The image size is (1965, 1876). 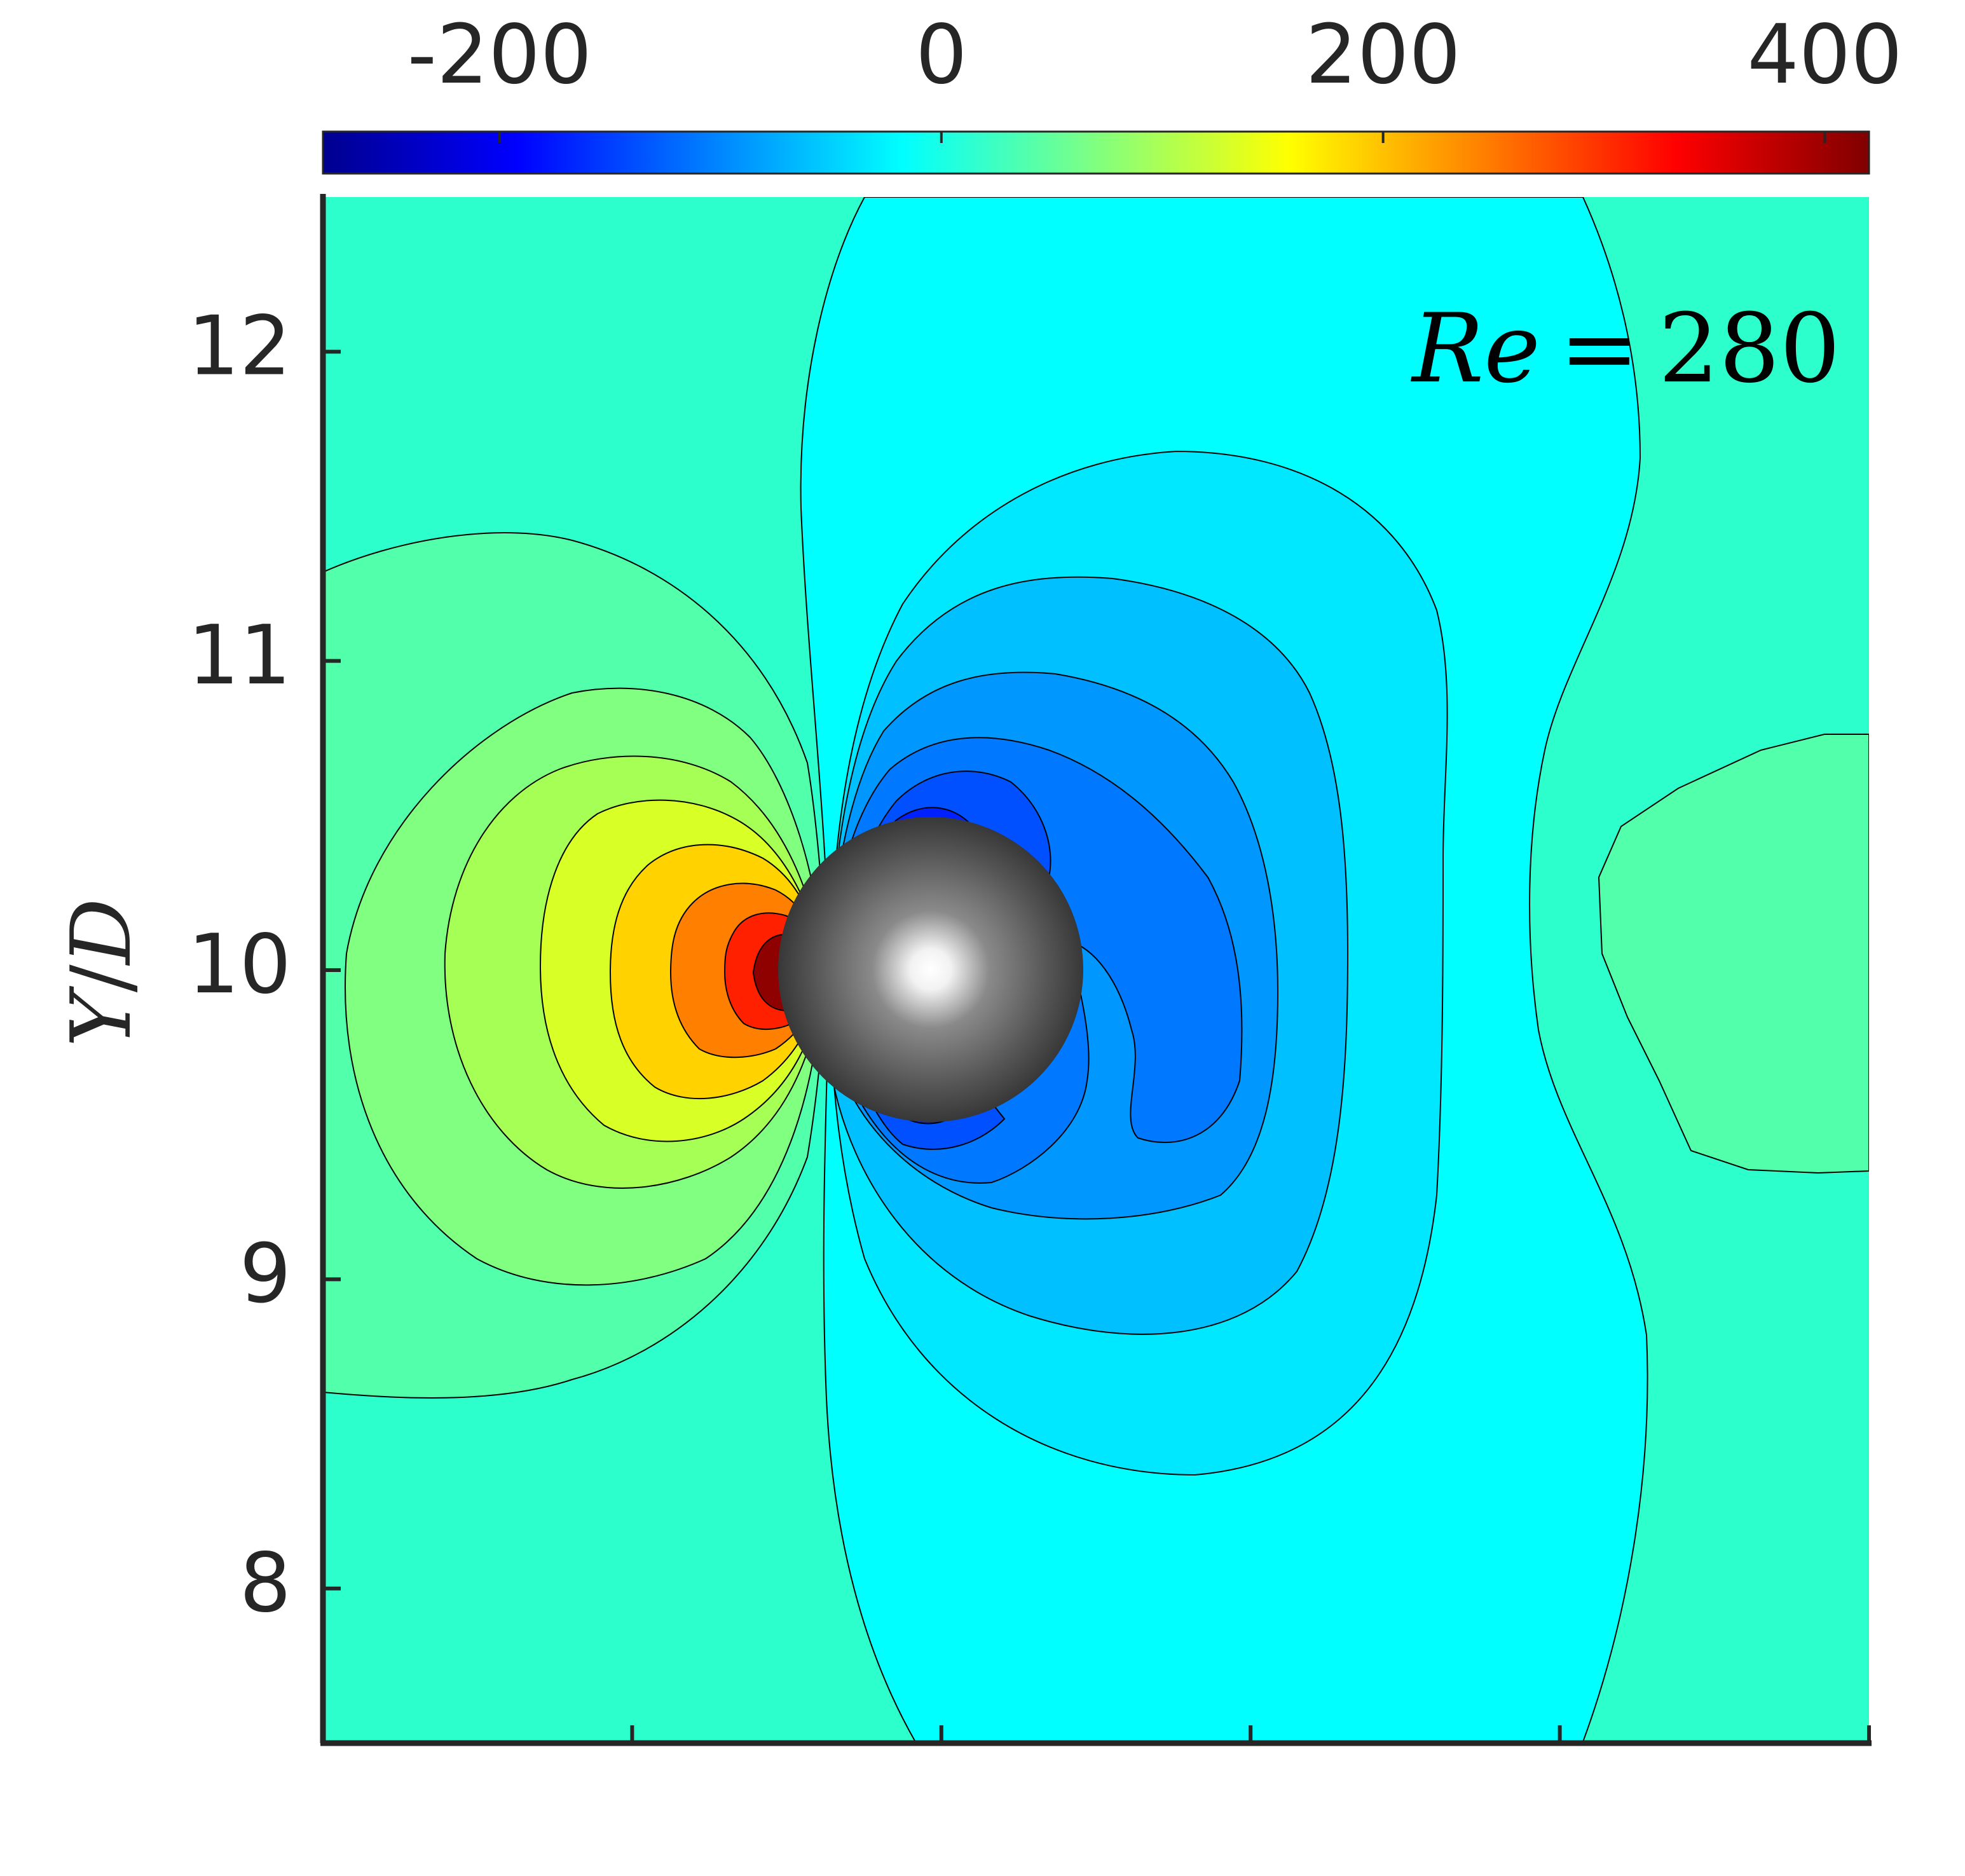 What do you see at coordinates (265, 1275) in the screenshot?
I see `y-tick-label: 9` at bounding box center [265, 1275].